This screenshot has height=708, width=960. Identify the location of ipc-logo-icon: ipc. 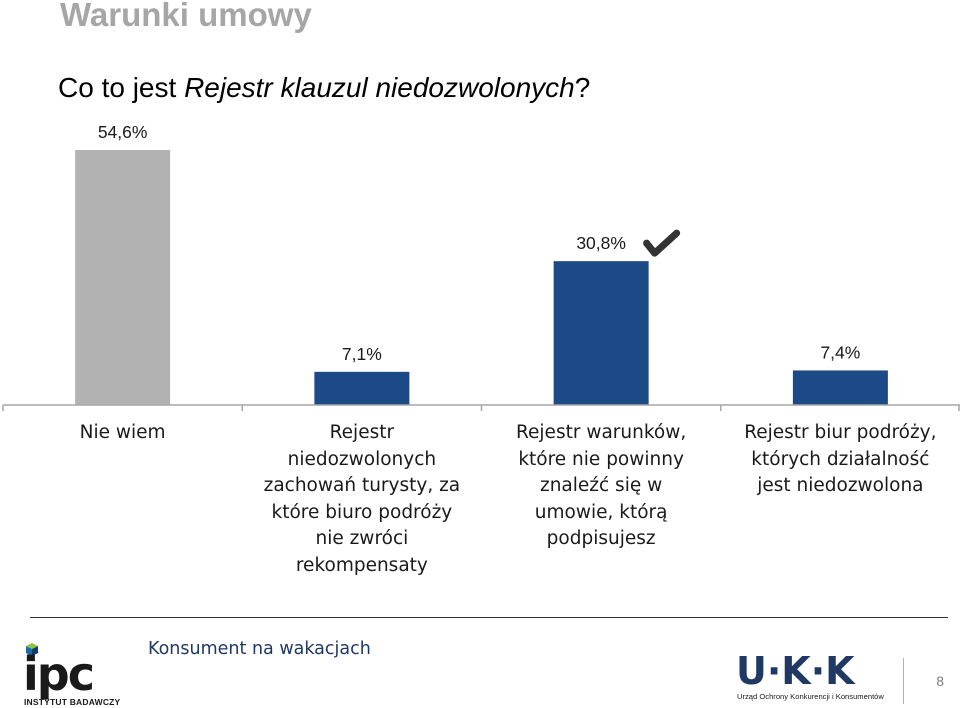
(59, 672).